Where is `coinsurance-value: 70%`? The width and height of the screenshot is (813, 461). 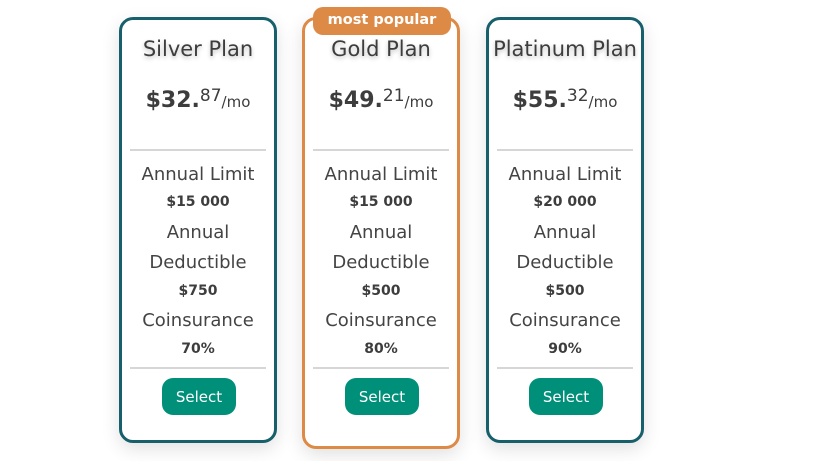 coinsurance-value: 70% is located at coordinates (198, 349).